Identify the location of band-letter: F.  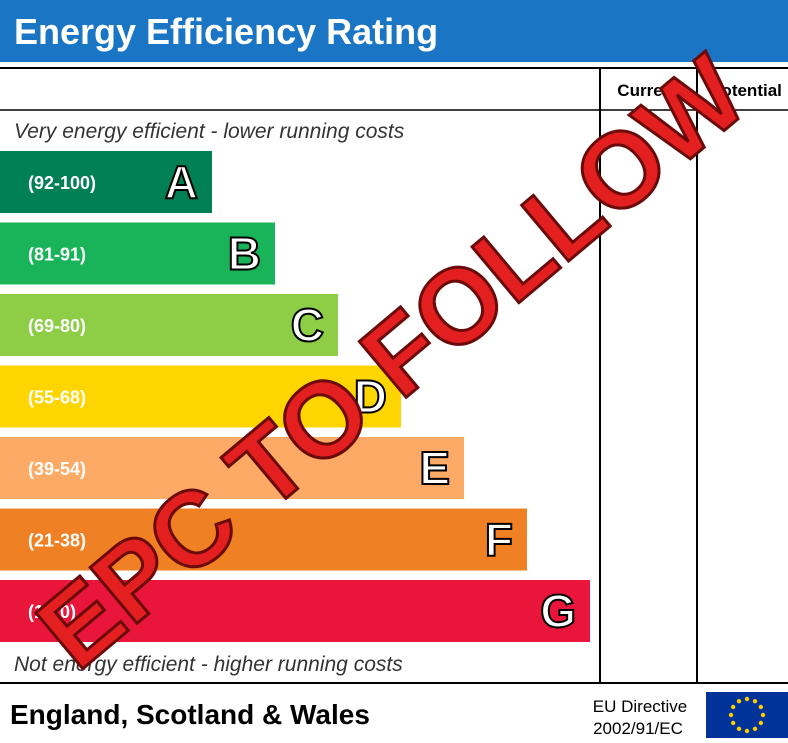
(499, 540).